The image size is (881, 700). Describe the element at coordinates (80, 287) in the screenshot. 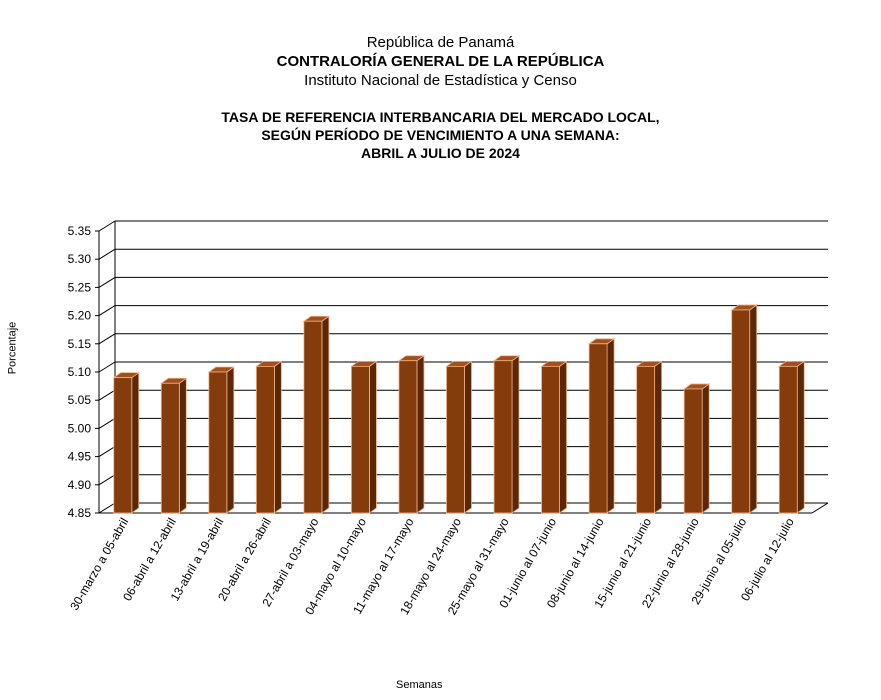

I see `y-tick-label: 5.25` at that location.